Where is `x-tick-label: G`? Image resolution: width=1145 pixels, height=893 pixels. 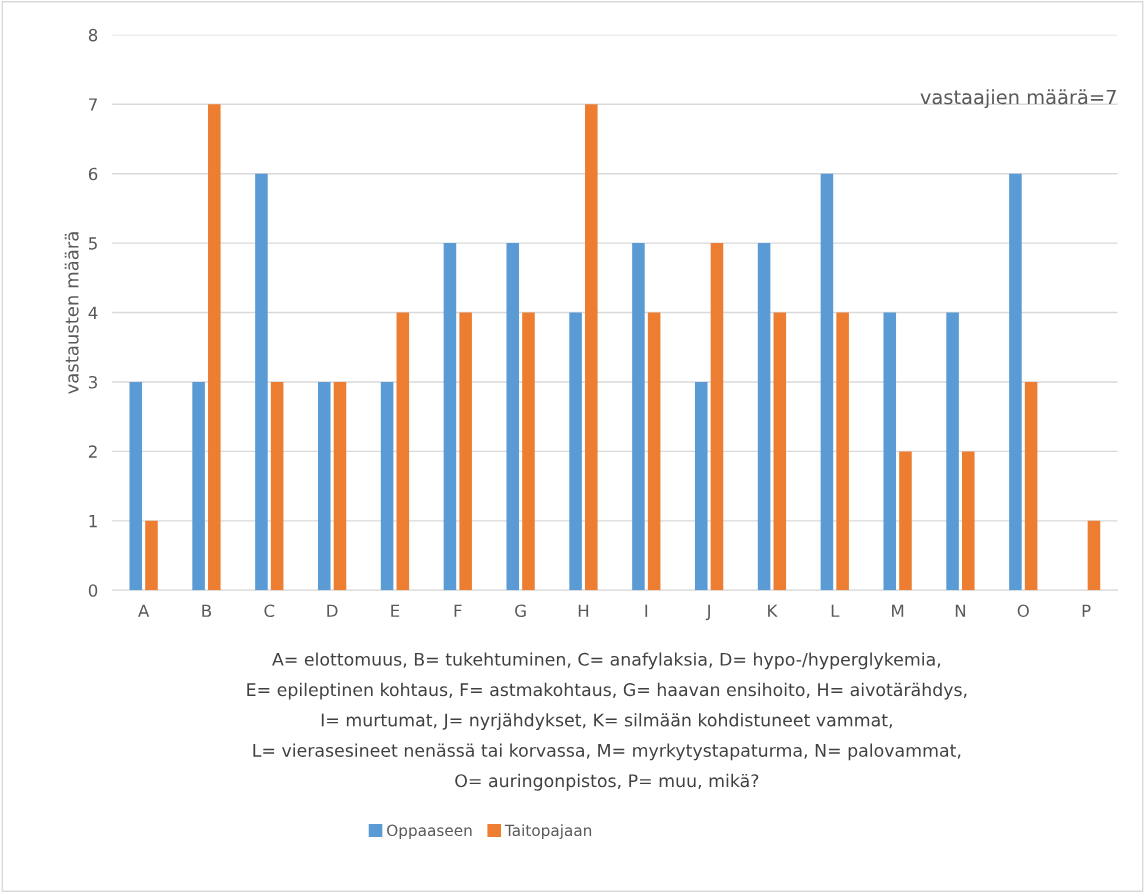
x-tick-label: G is located at coordinates (520, 611).